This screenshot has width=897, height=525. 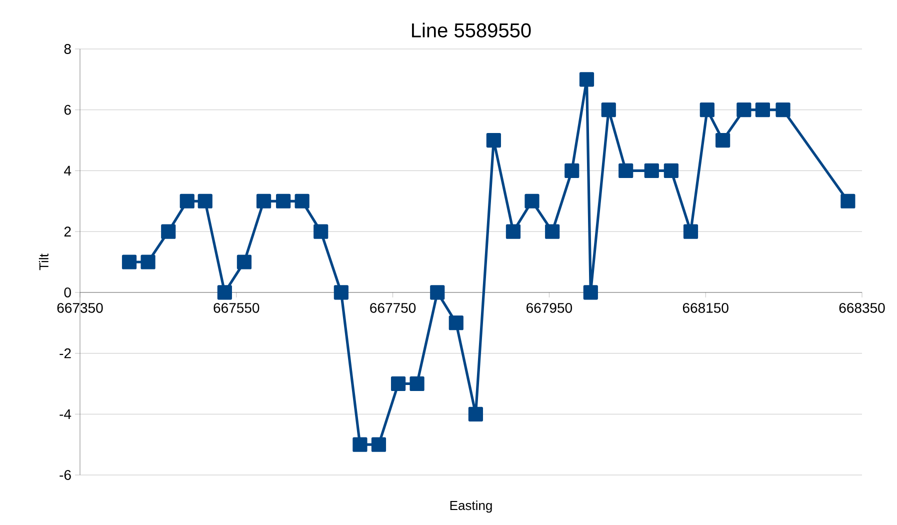 I want to click on y-tick-label: -4, so click(x=66, y=414).